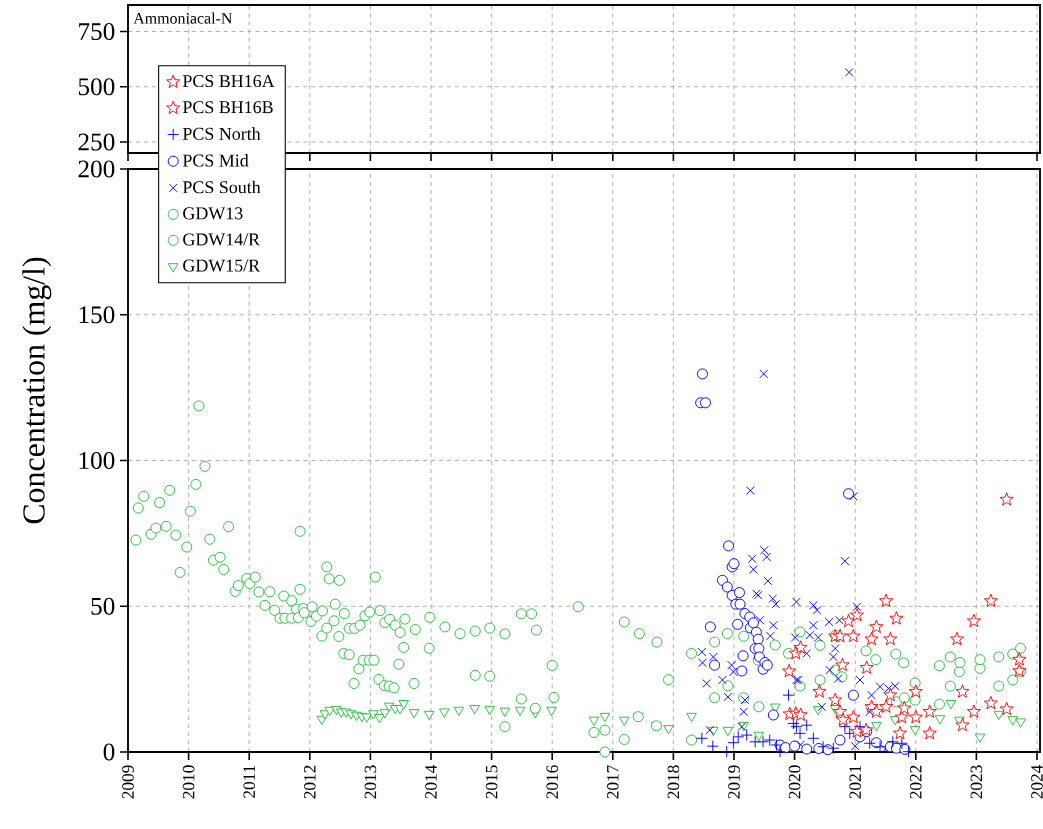 The height and width of the screenshot is (829, 1043). I want to click on x-tick-label: 2023, so click(976, 782).